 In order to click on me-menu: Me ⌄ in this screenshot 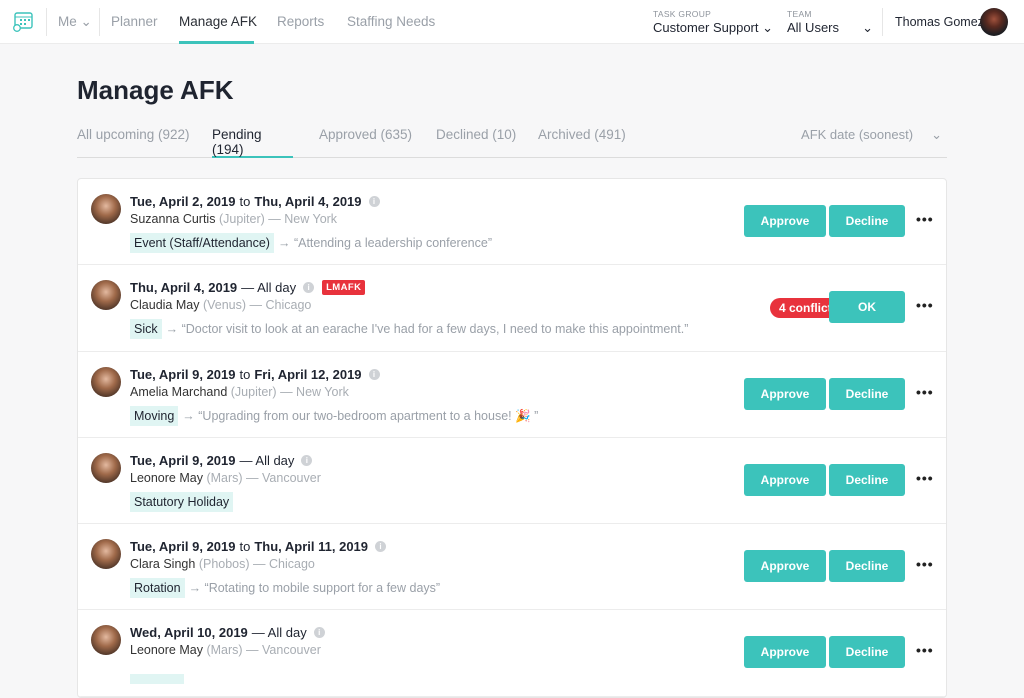, I will do `click(75, 22)`.